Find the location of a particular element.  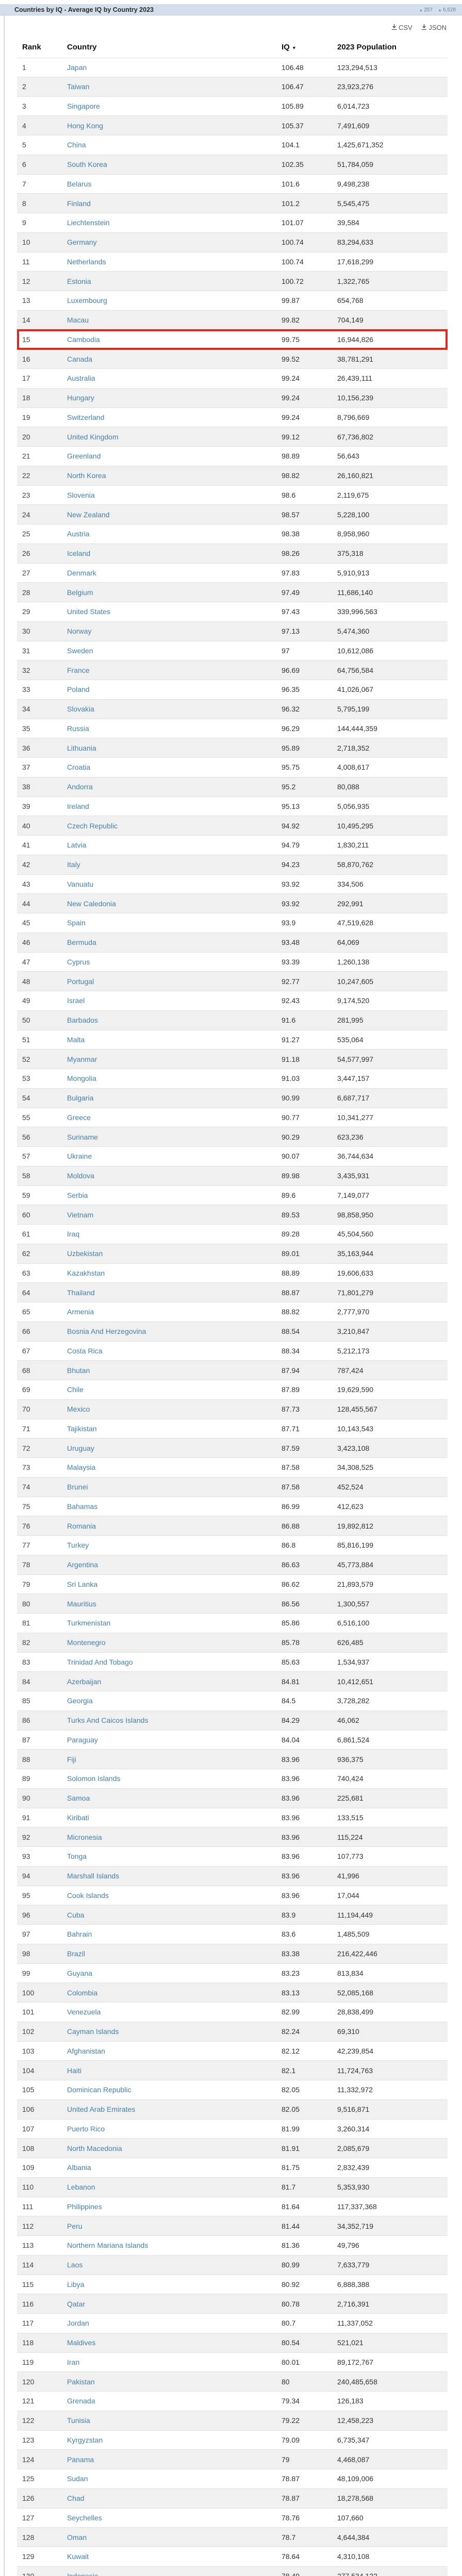

country-link: Bhutan is located at coordinates (78, 1370).